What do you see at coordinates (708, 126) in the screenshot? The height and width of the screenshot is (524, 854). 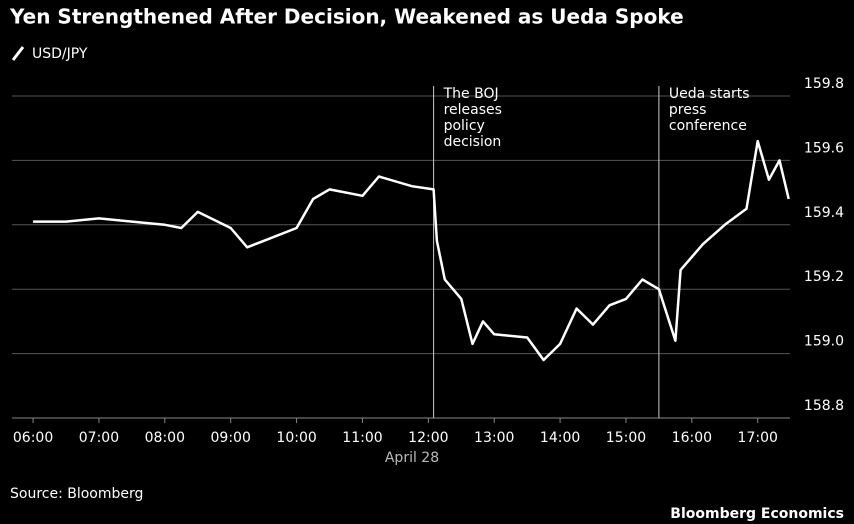 I see `annotation-text: conference` at bounding box center [708, 126].